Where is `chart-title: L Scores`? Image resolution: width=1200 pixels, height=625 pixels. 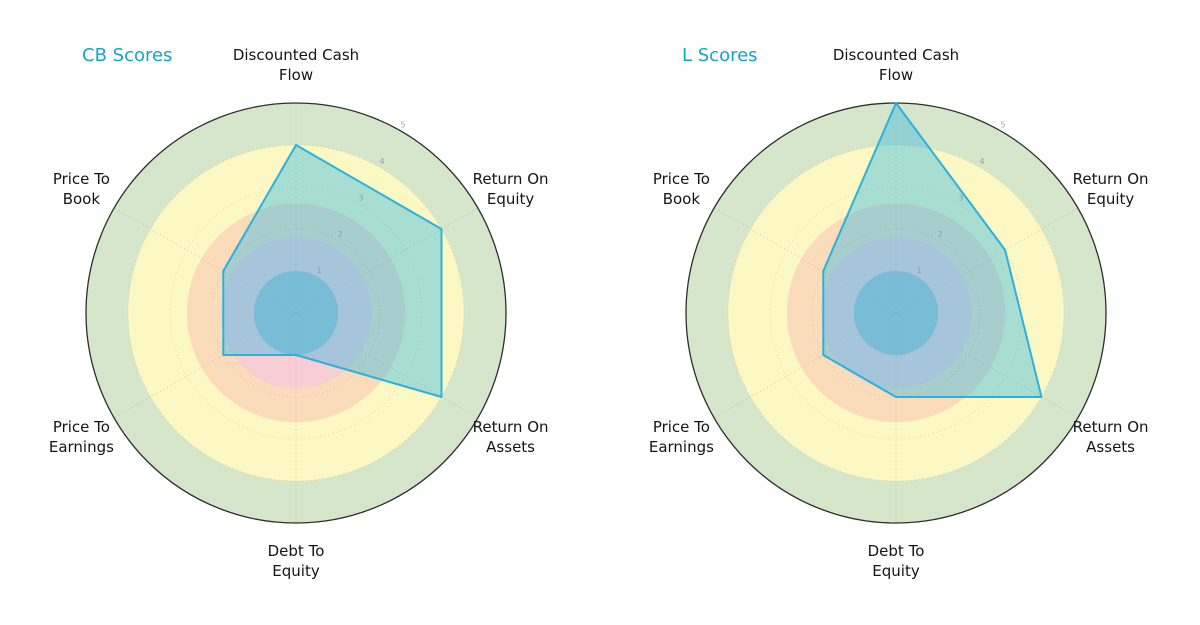
chart-title: L Scores is located at coordinates (720, 55).